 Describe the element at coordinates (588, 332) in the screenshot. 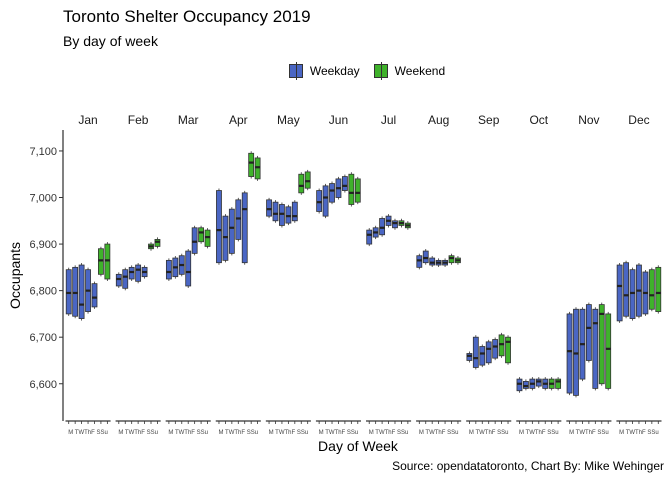

I see `box-nov-th` at that location.